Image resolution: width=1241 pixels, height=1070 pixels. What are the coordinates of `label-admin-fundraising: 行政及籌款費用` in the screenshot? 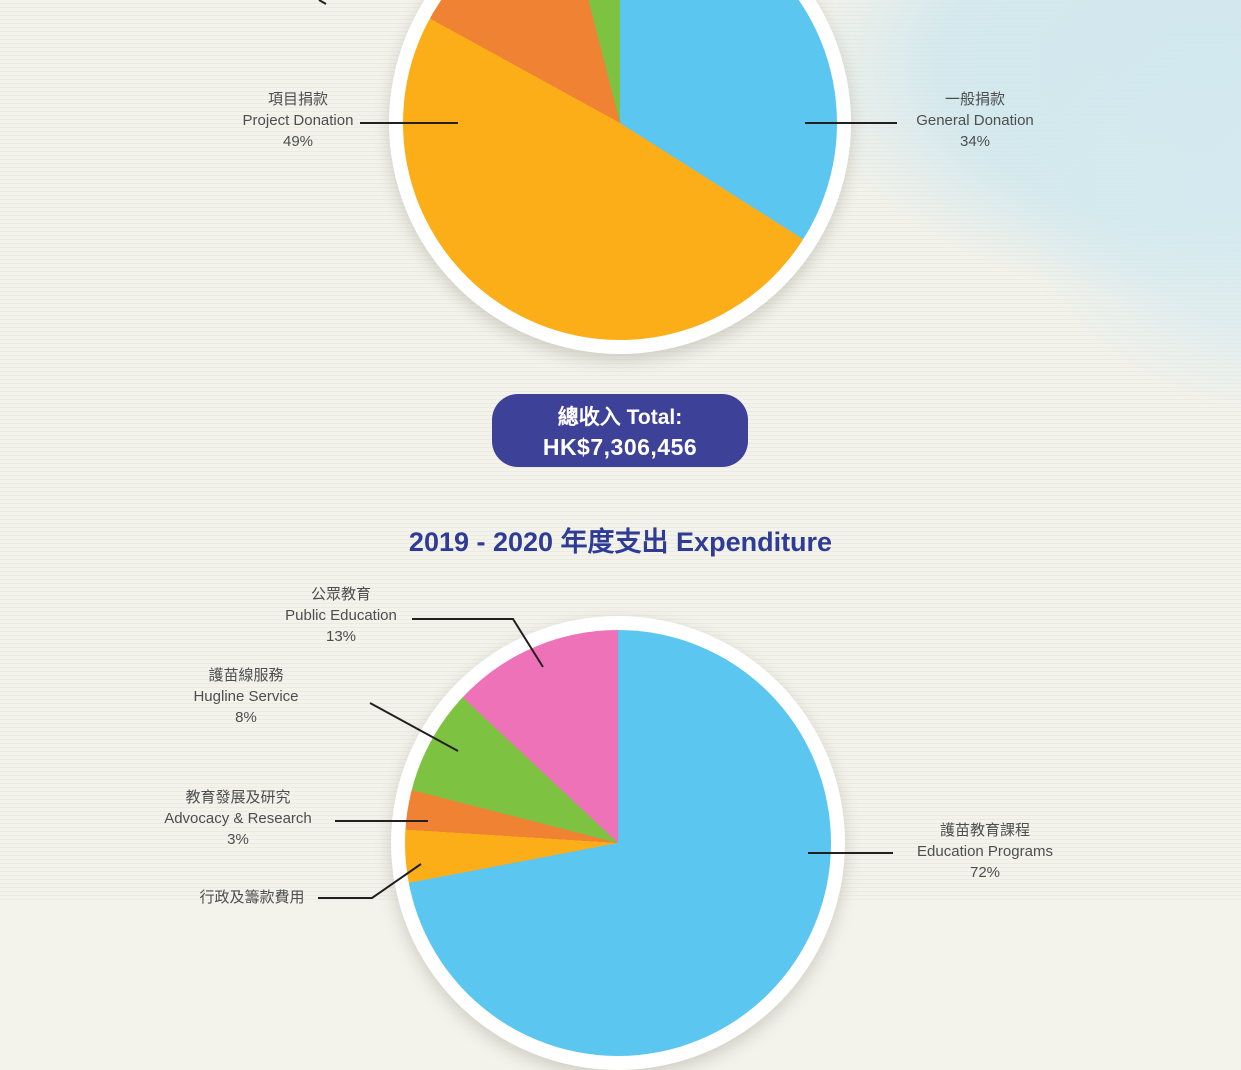 It's located at (252, 897).